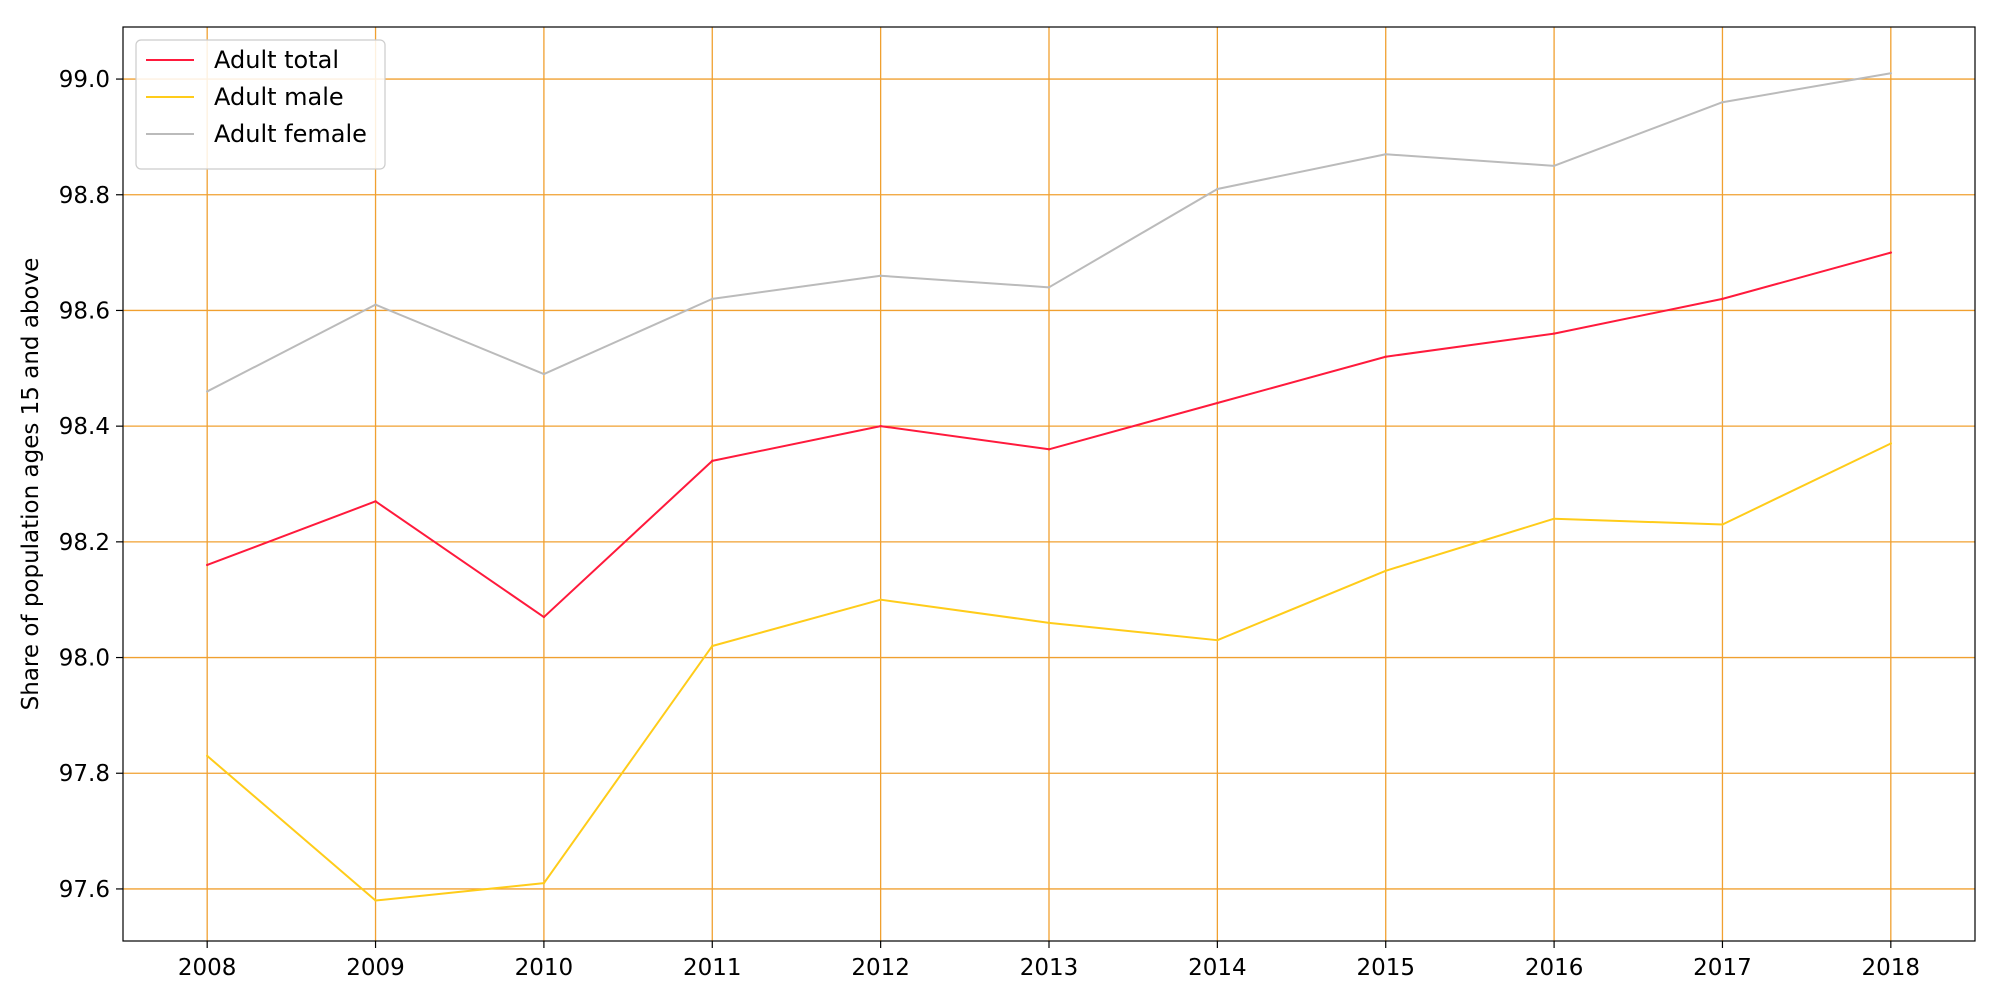 This screenshot has width=2000, height=1000. What do you see at coordinates (84, 659) in the screenshot?
I see `y-tick-label: 98.0` at bounding box center [84, 659].